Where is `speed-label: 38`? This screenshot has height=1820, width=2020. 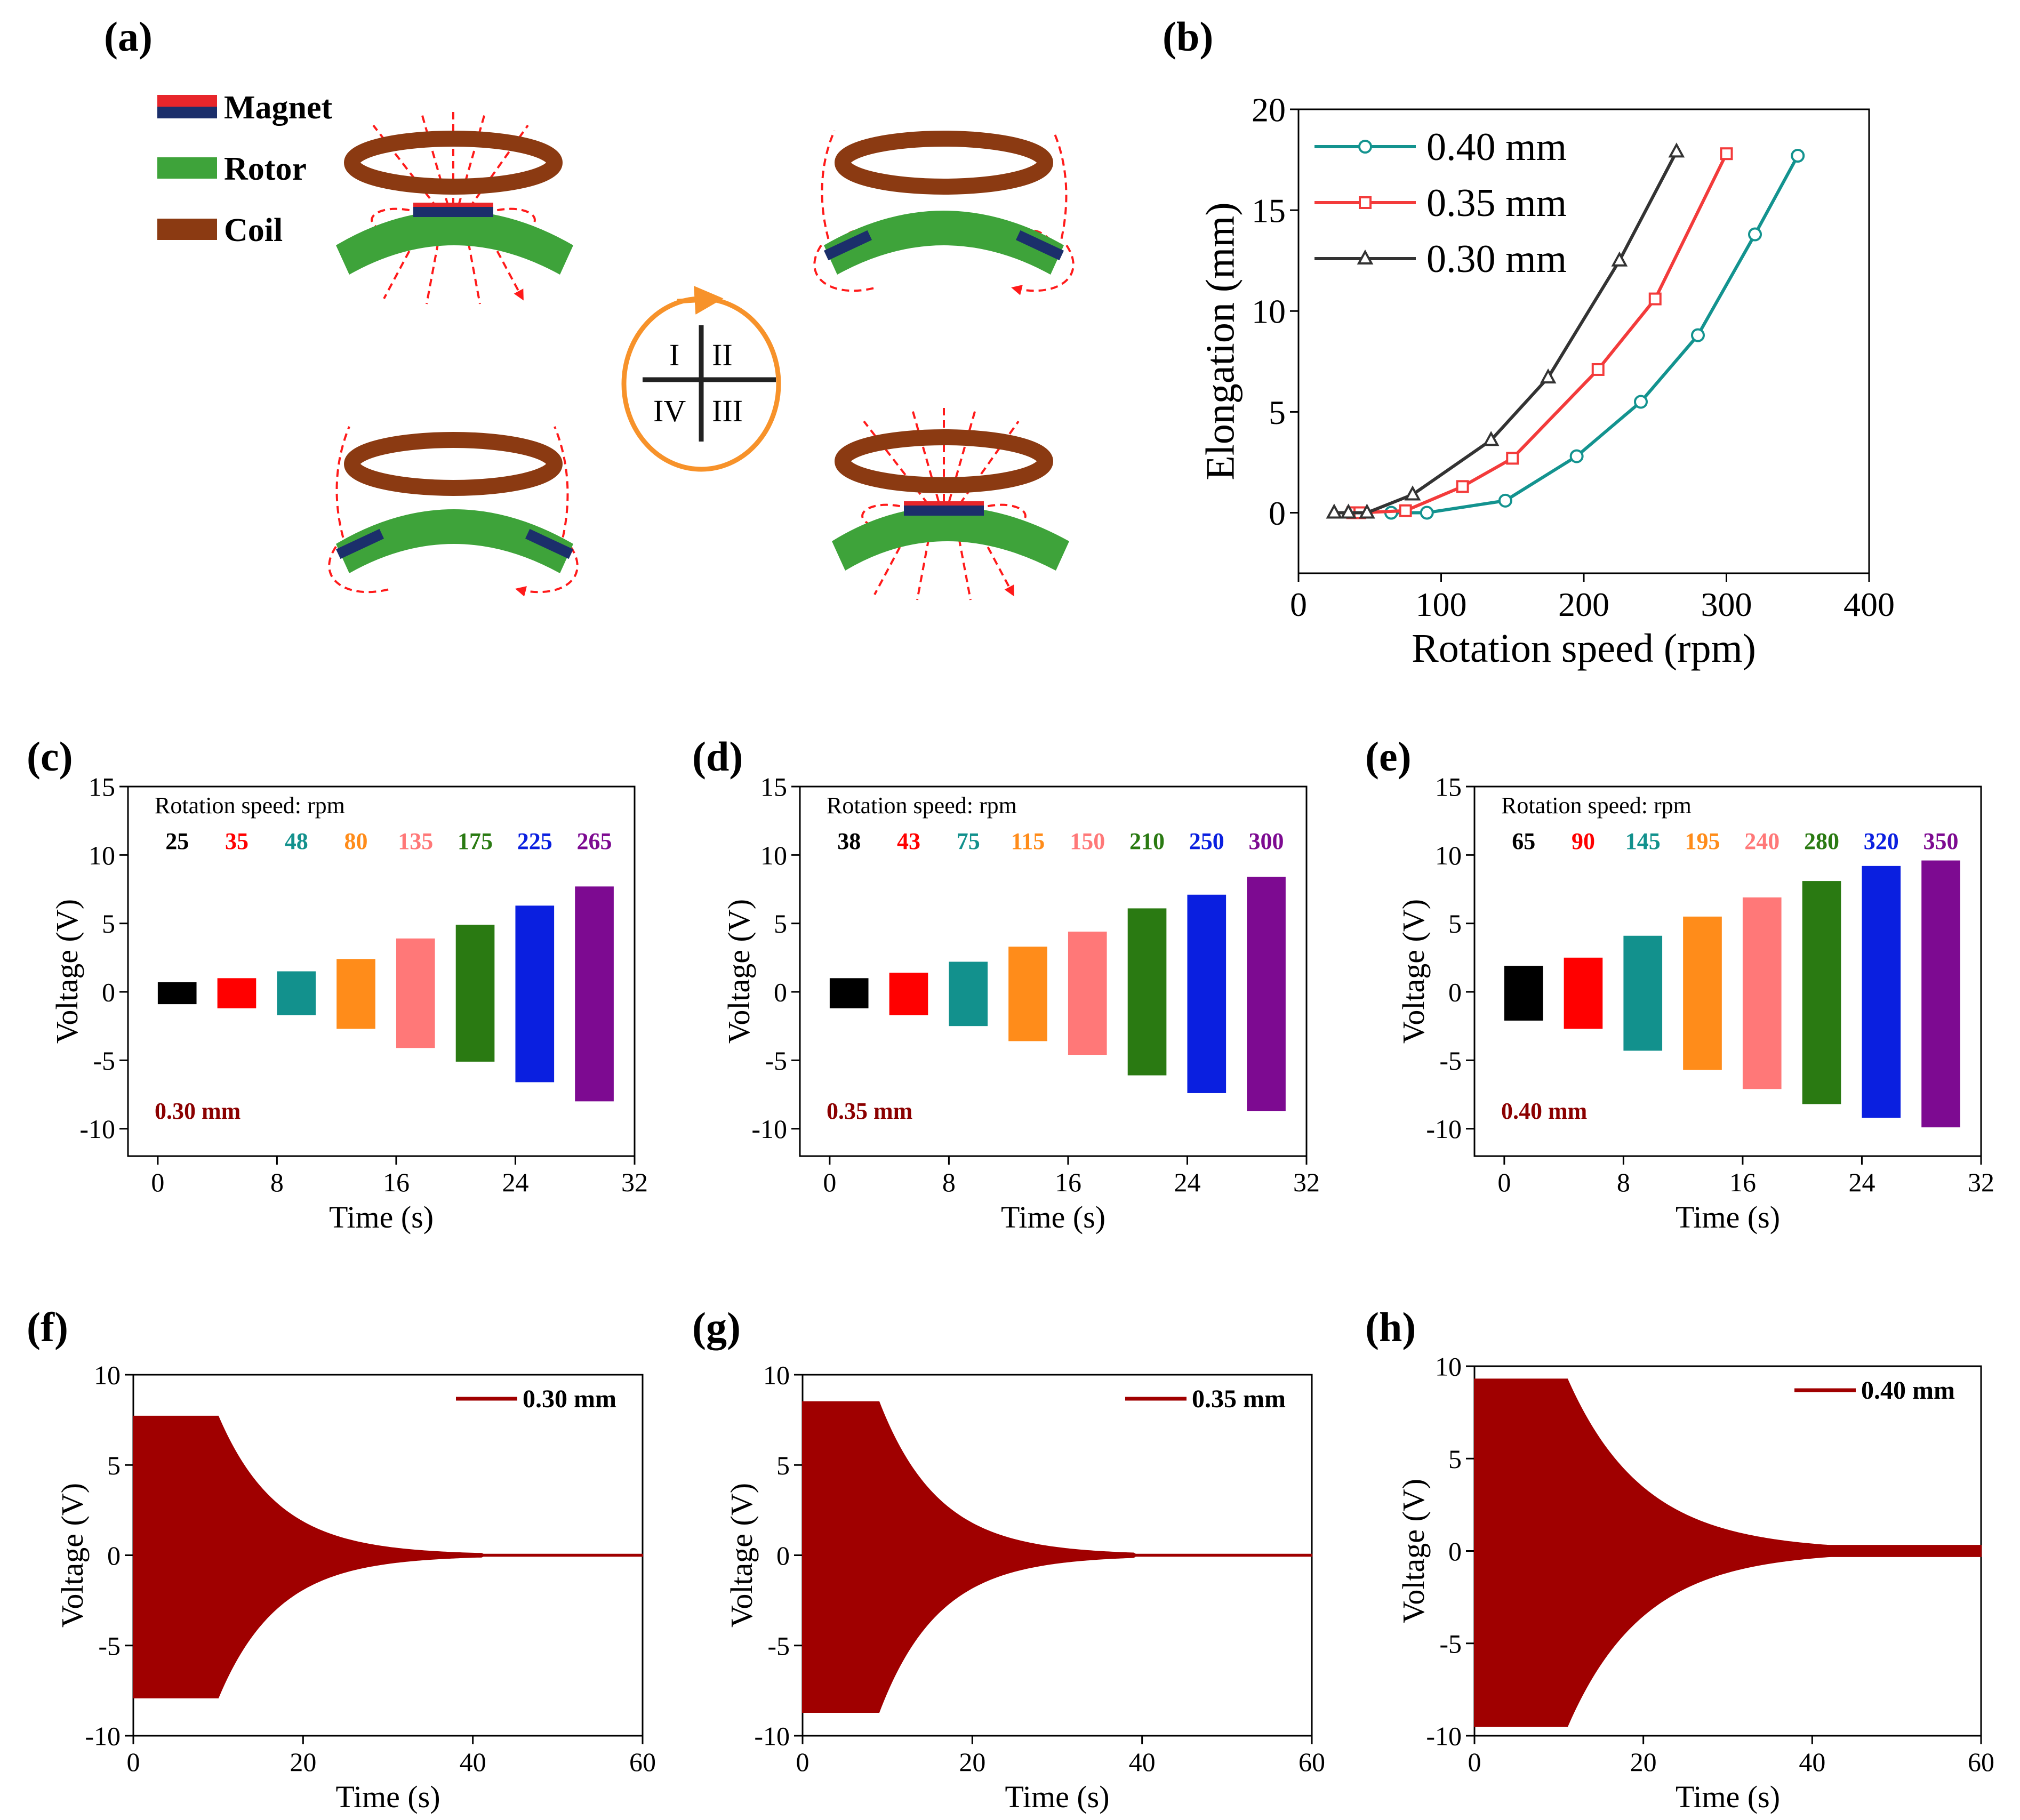 speed-label: 38 is located at coordinates (849, 841).